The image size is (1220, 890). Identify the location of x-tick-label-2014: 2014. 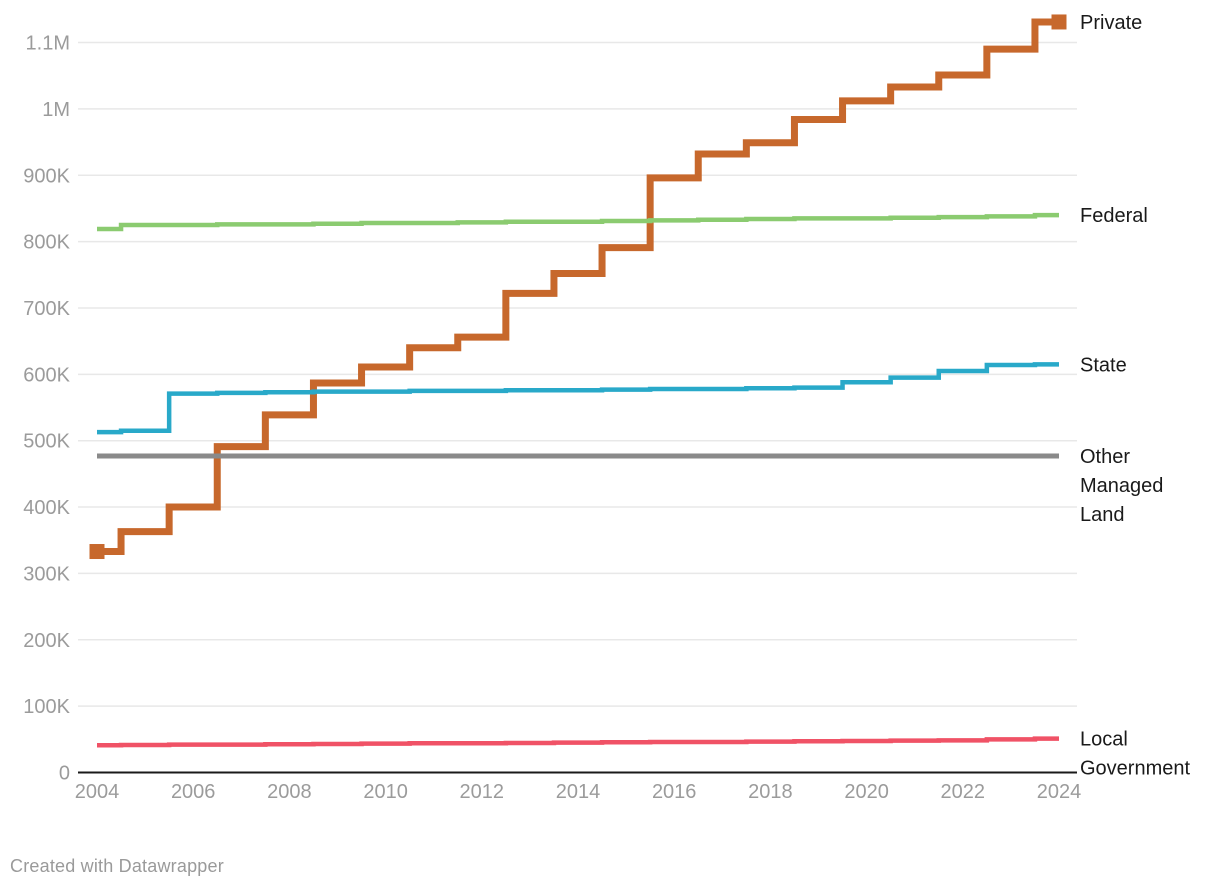
(578, 792).